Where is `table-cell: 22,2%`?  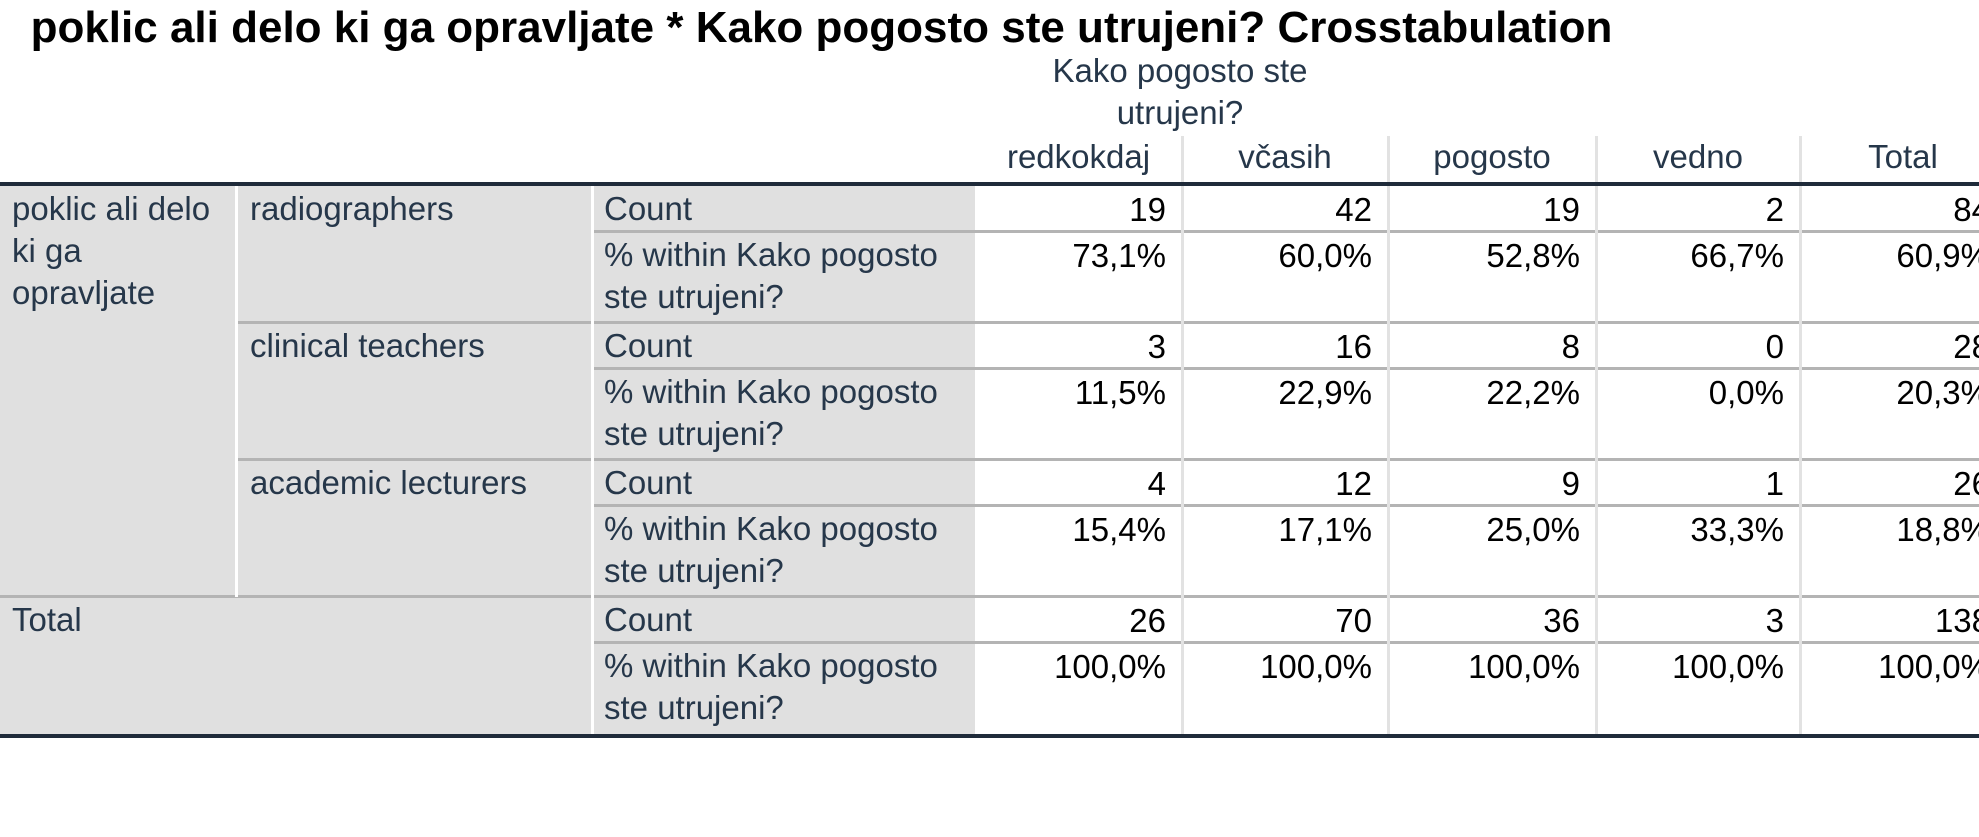 table-cell: 22,2% is located at coordinates (1533, 392).